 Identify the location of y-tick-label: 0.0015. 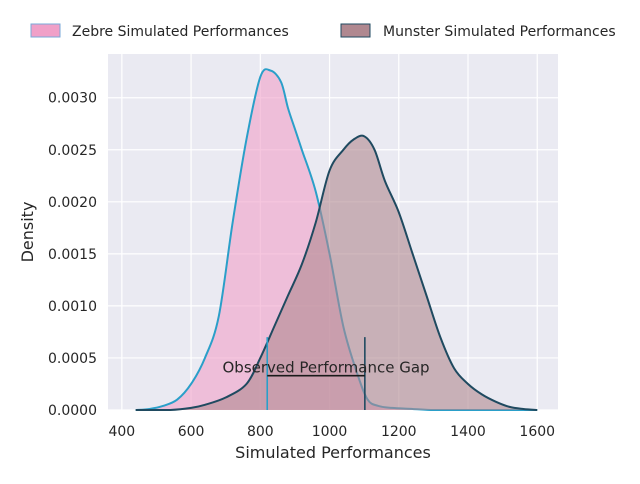
(72, 255).